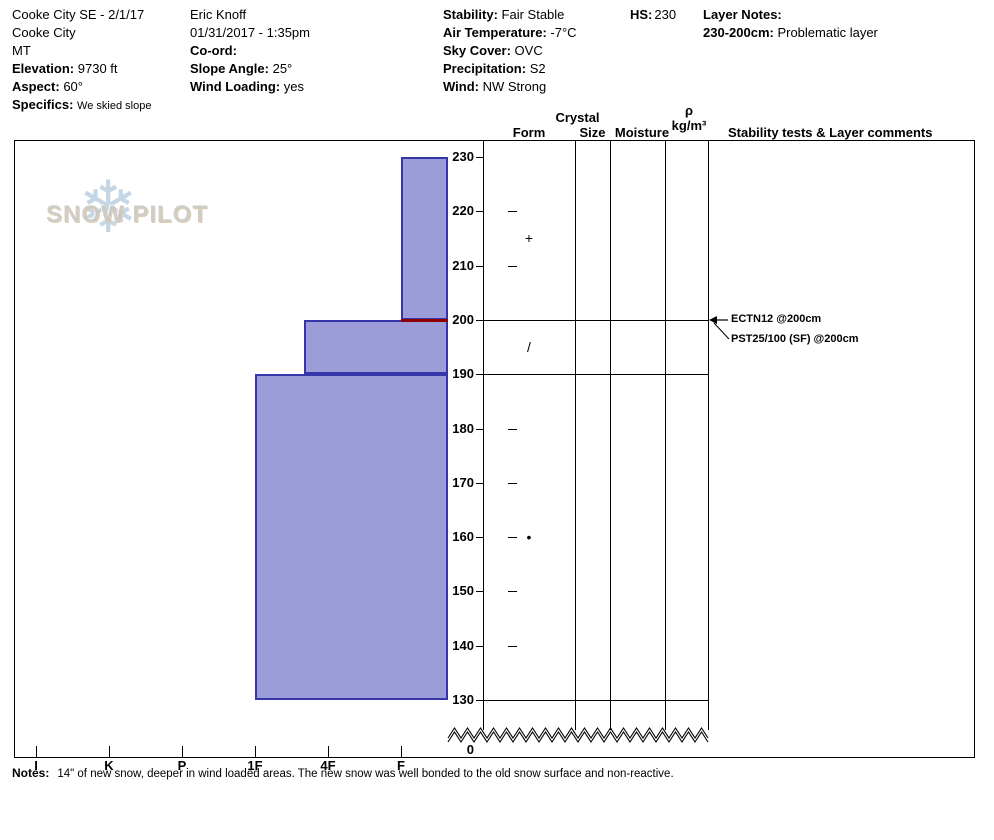  I want to click on comments-column-header: Stability tests & Layer comments, so click(830, 132).